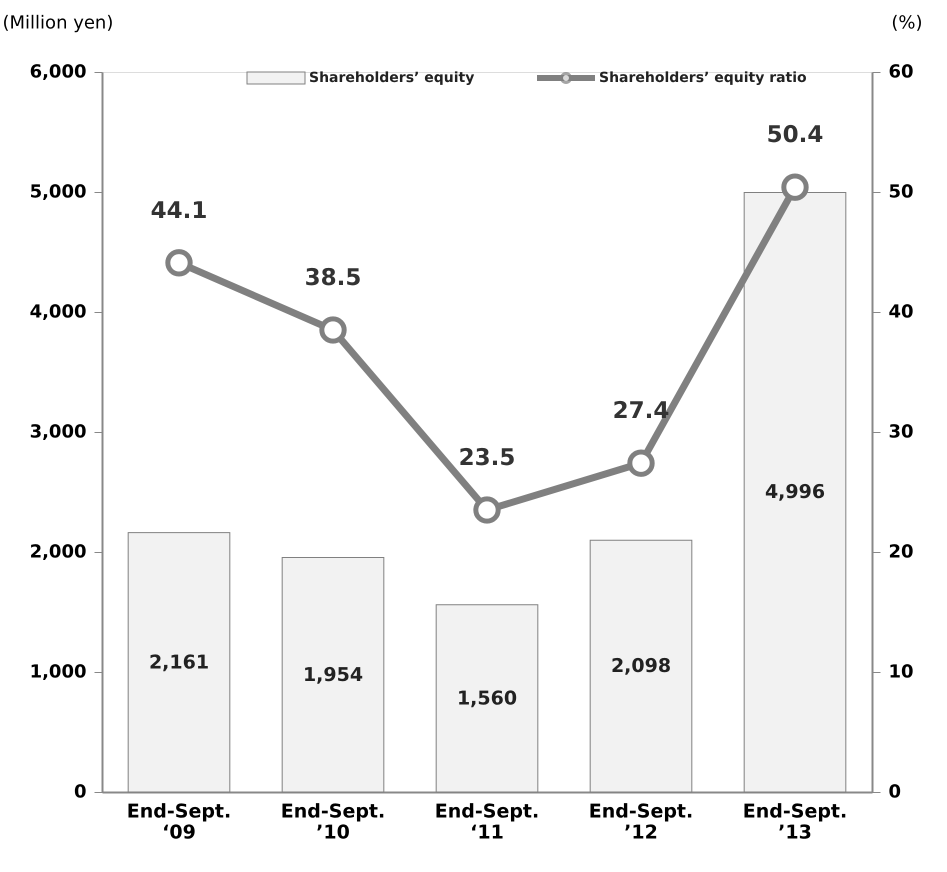  I want to click on y-axis-title: (Million yen), so click(58, 23).